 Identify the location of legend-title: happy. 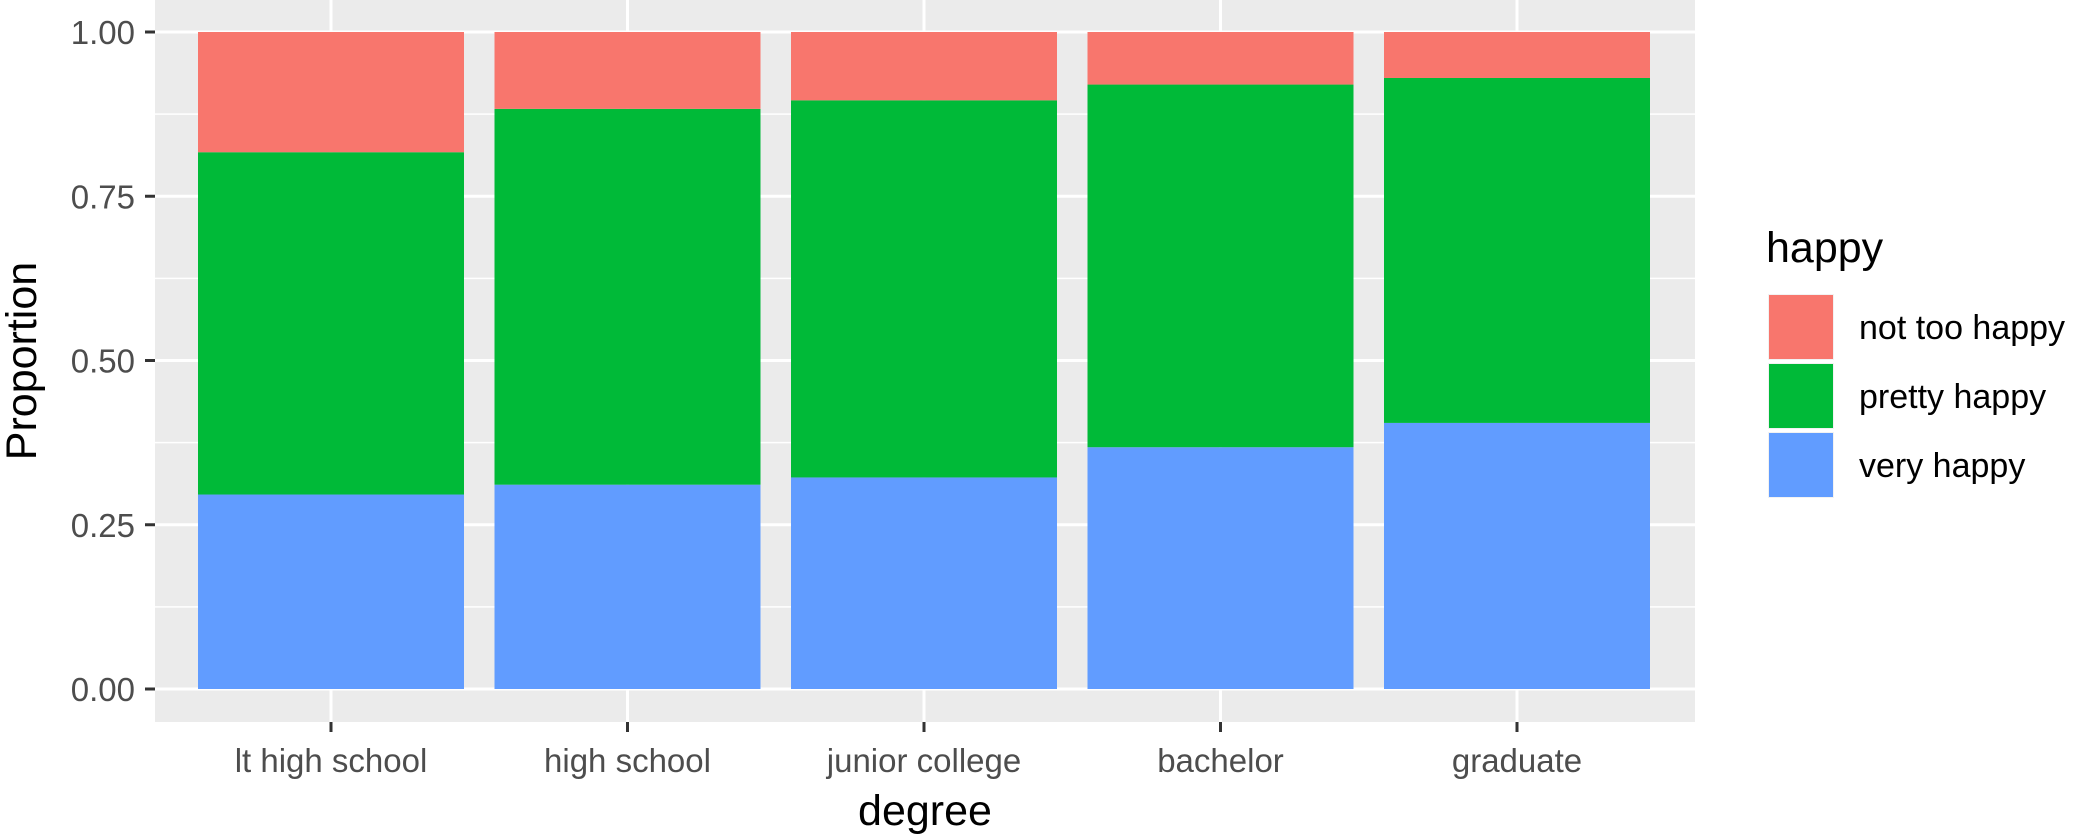
(1825, 248).